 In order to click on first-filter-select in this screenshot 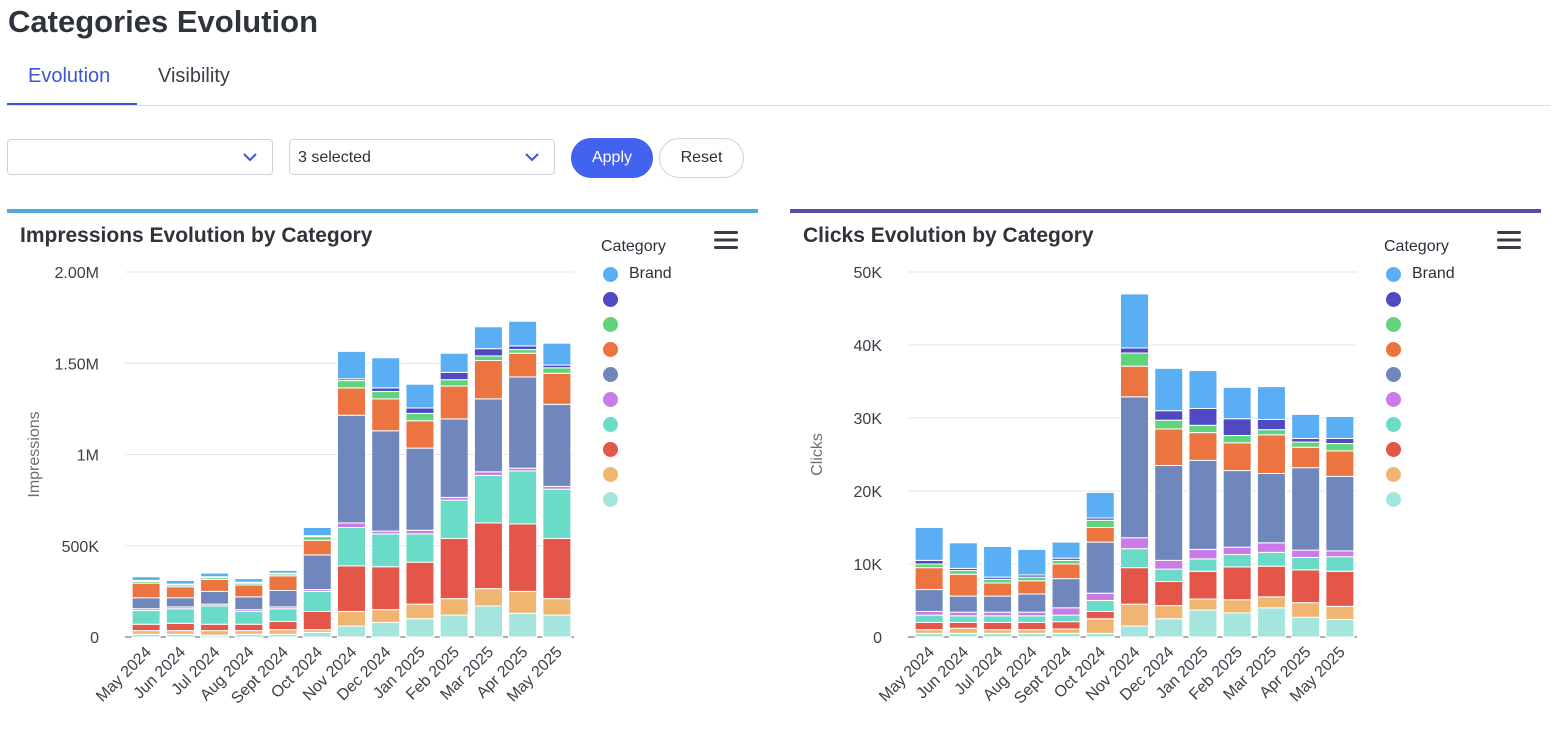, I will do `click(140, 157)`.